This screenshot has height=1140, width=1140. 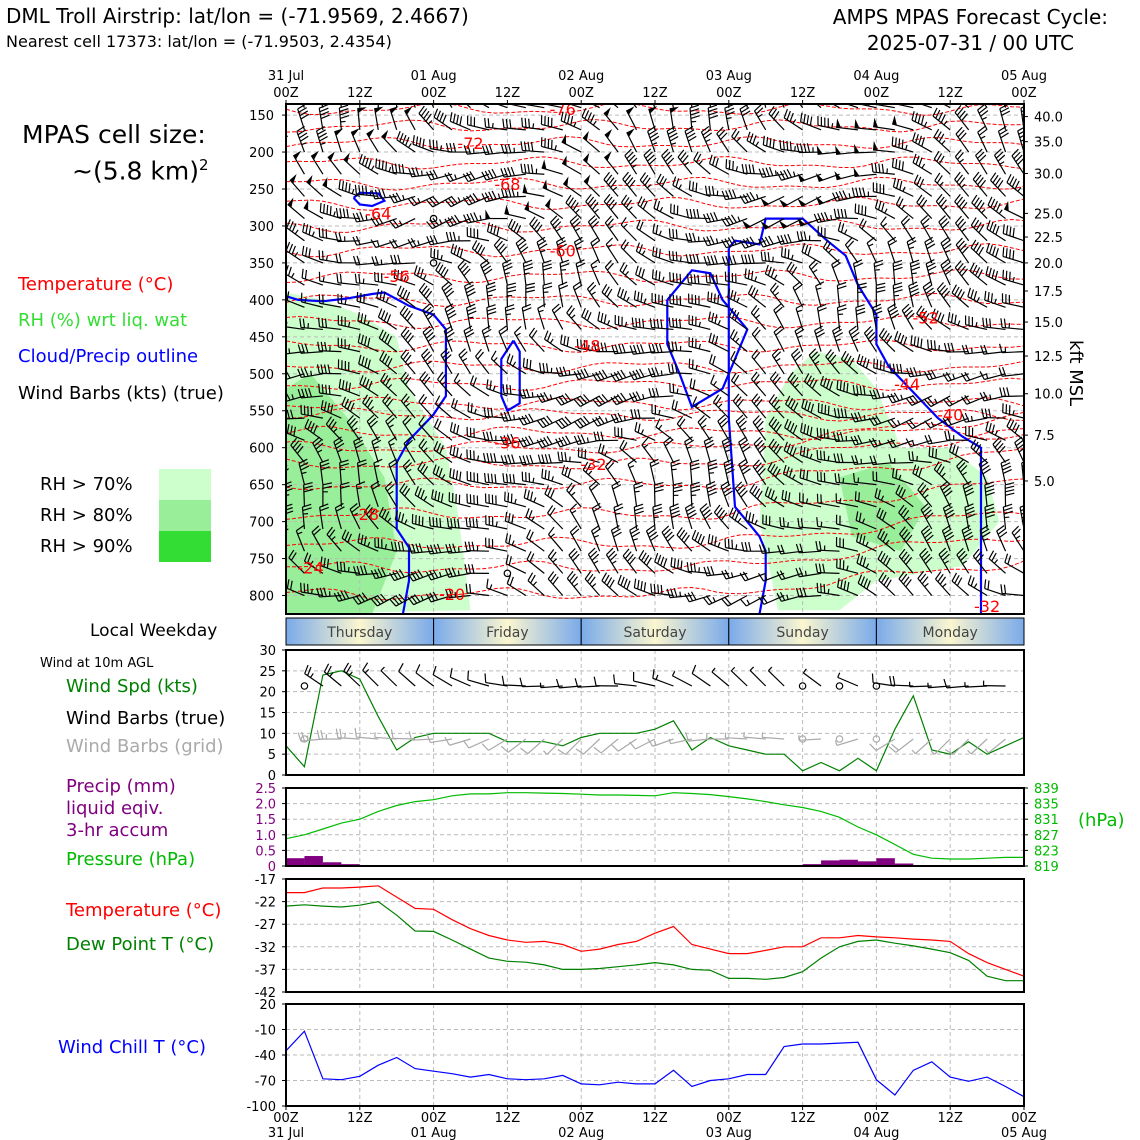 What do you see at coordinates (746, 224) in the screenshot?
I see `barb-flag` at bounding box center [746, 224].